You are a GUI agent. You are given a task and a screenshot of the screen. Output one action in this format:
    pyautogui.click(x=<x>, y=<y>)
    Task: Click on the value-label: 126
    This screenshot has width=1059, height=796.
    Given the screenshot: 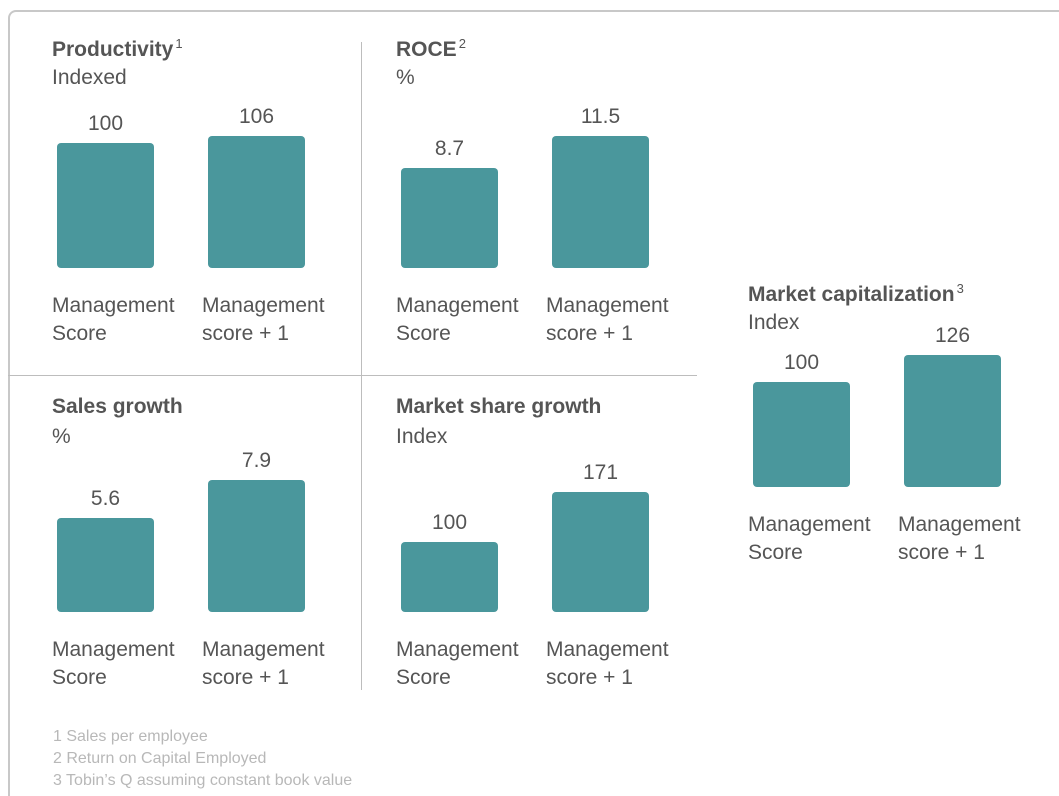 What is the action you would take?
    pyautogui.click(x=952, y=335)
    